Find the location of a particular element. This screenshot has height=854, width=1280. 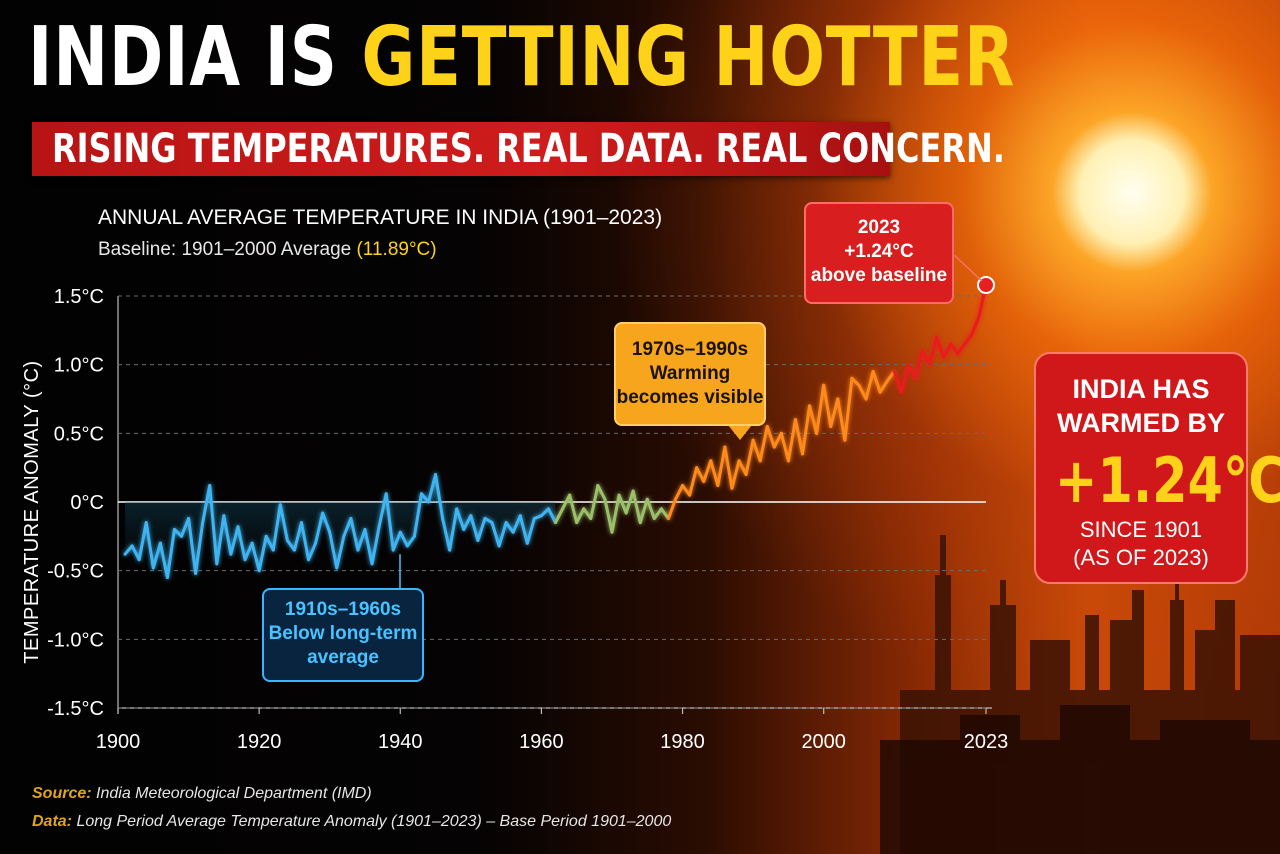

y-tick-label: -1.0°C is located at coordinates (75, 640).